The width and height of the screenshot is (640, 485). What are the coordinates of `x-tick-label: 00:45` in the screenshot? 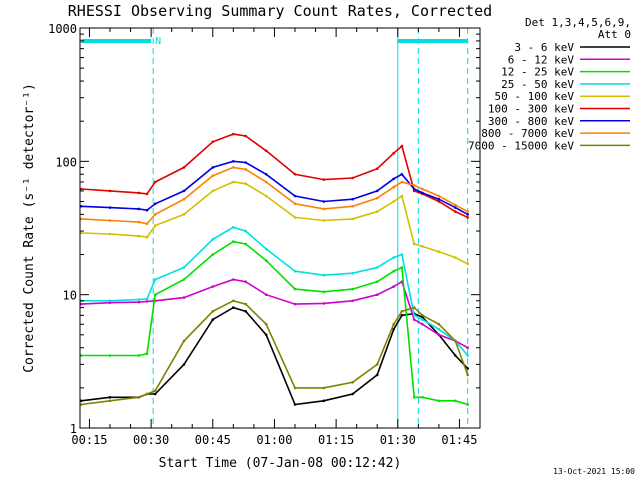 It's located at (213, 440).